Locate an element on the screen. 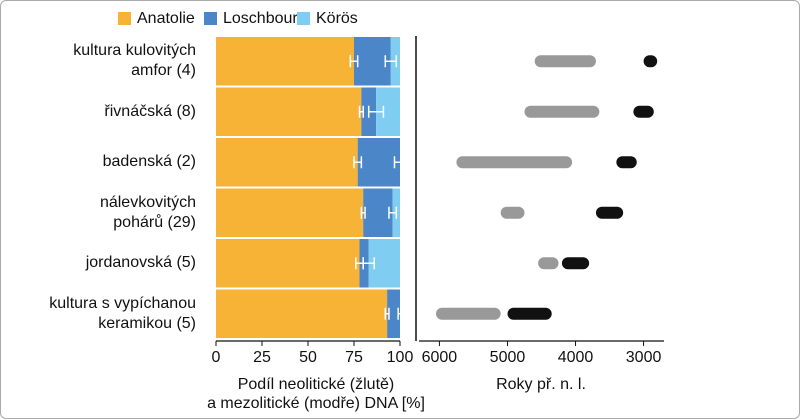 The width and height of the screenshot is (800, 419). x-axis-label: Roky př. n. l. is located at coordinates (541, 384).